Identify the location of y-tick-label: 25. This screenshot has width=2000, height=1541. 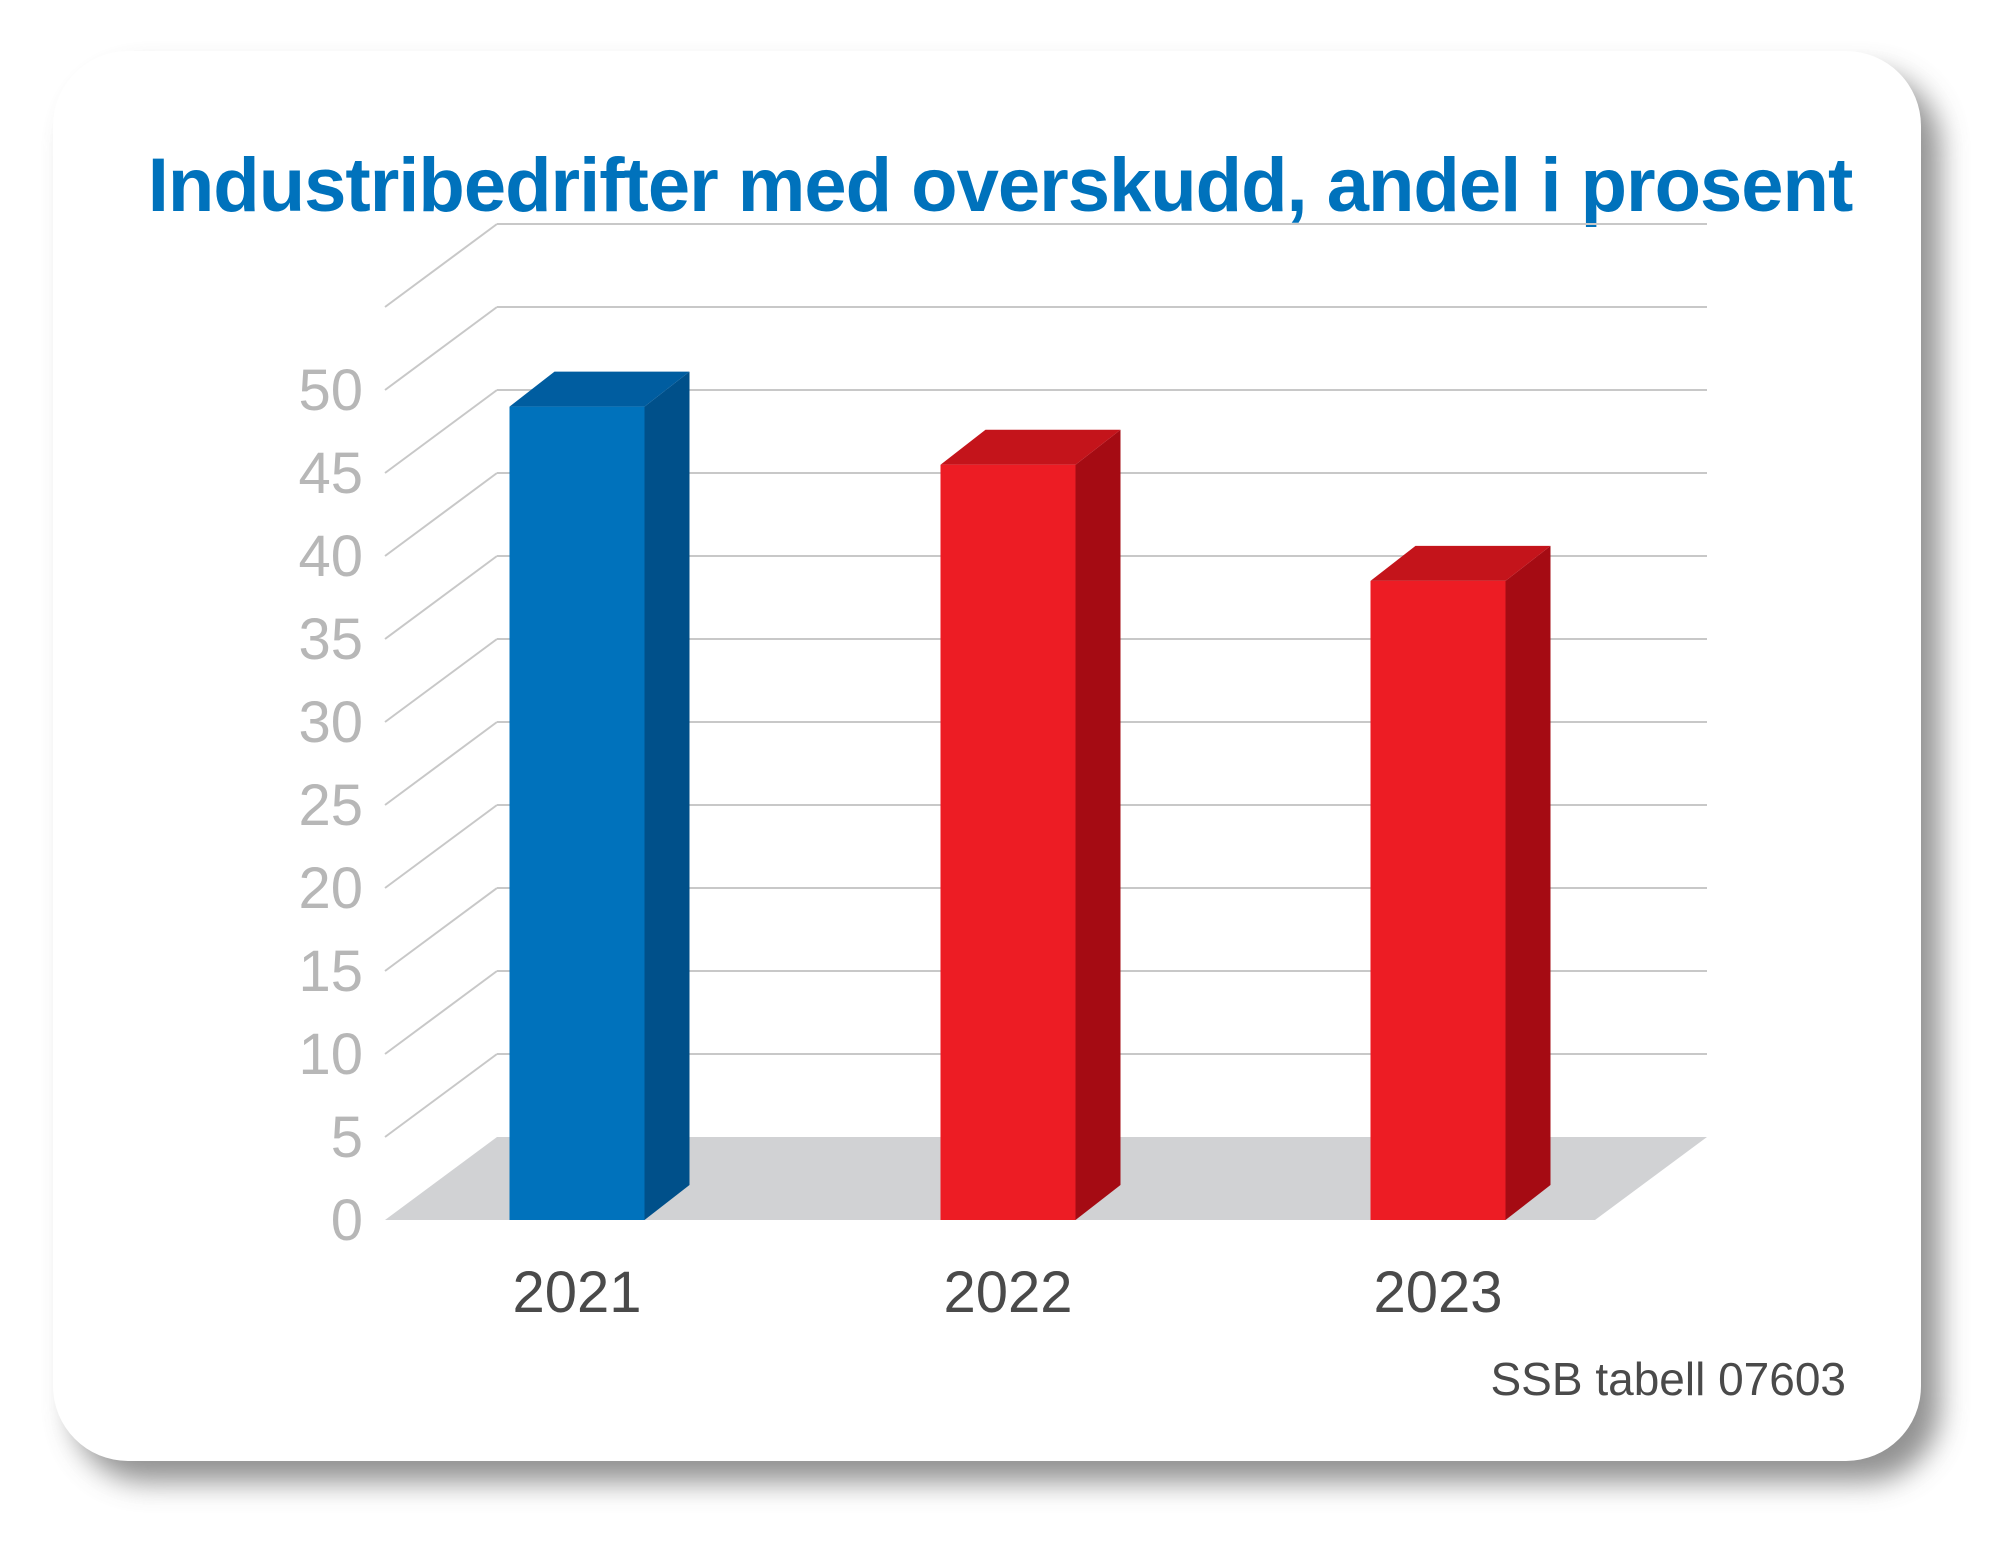
(330, 805).